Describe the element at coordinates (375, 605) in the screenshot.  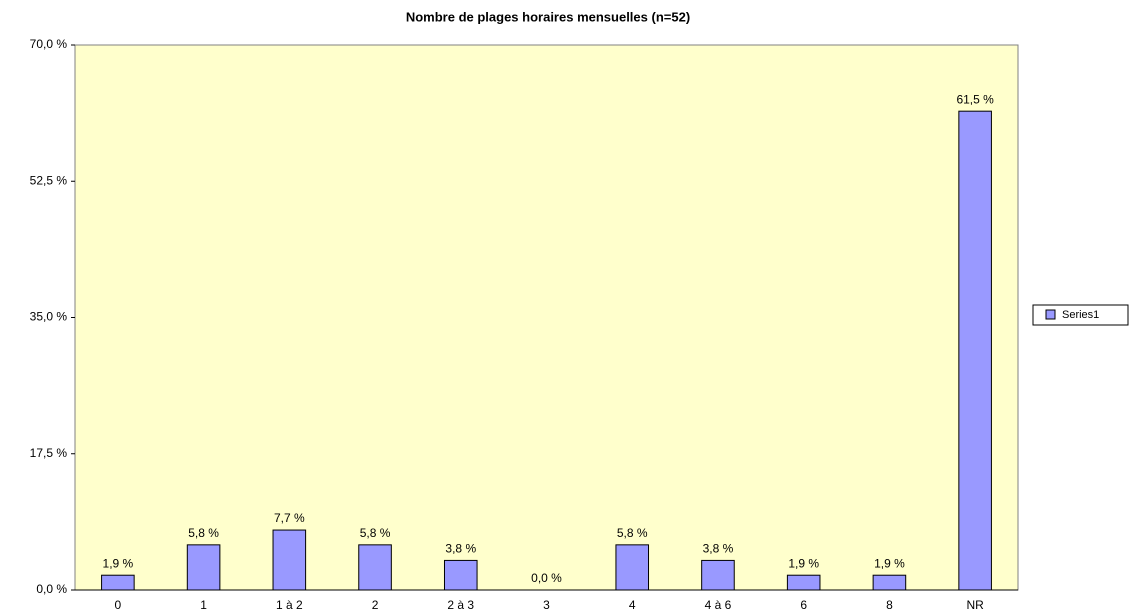
I see `x-tick-label: 2` at that location.